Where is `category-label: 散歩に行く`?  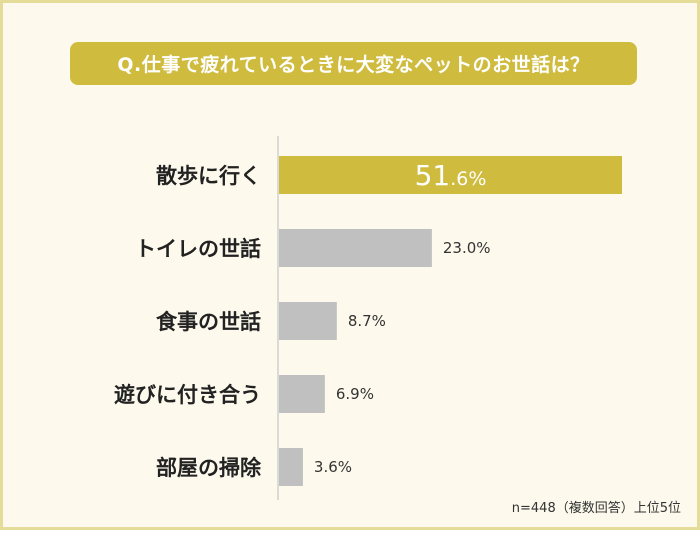
category-label: 散歩に行く is located at coordinates (208, 176).